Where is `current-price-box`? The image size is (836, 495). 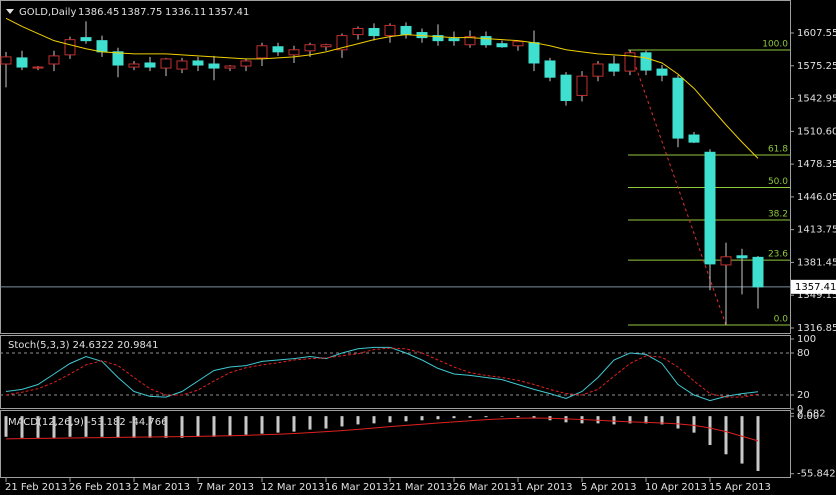
current-price-box is located at coordinates (813, 286).